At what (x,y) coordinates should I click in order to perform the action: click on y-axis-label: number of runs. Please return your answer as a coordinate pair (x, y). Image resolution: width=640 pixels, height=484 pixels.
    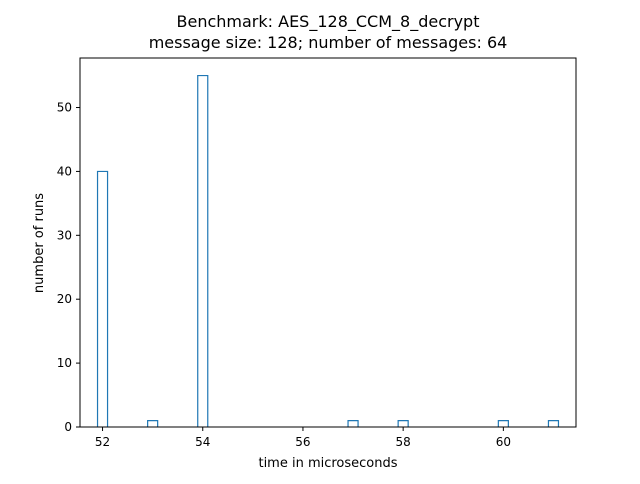
    Looking at the image, I should click on (39, 243).